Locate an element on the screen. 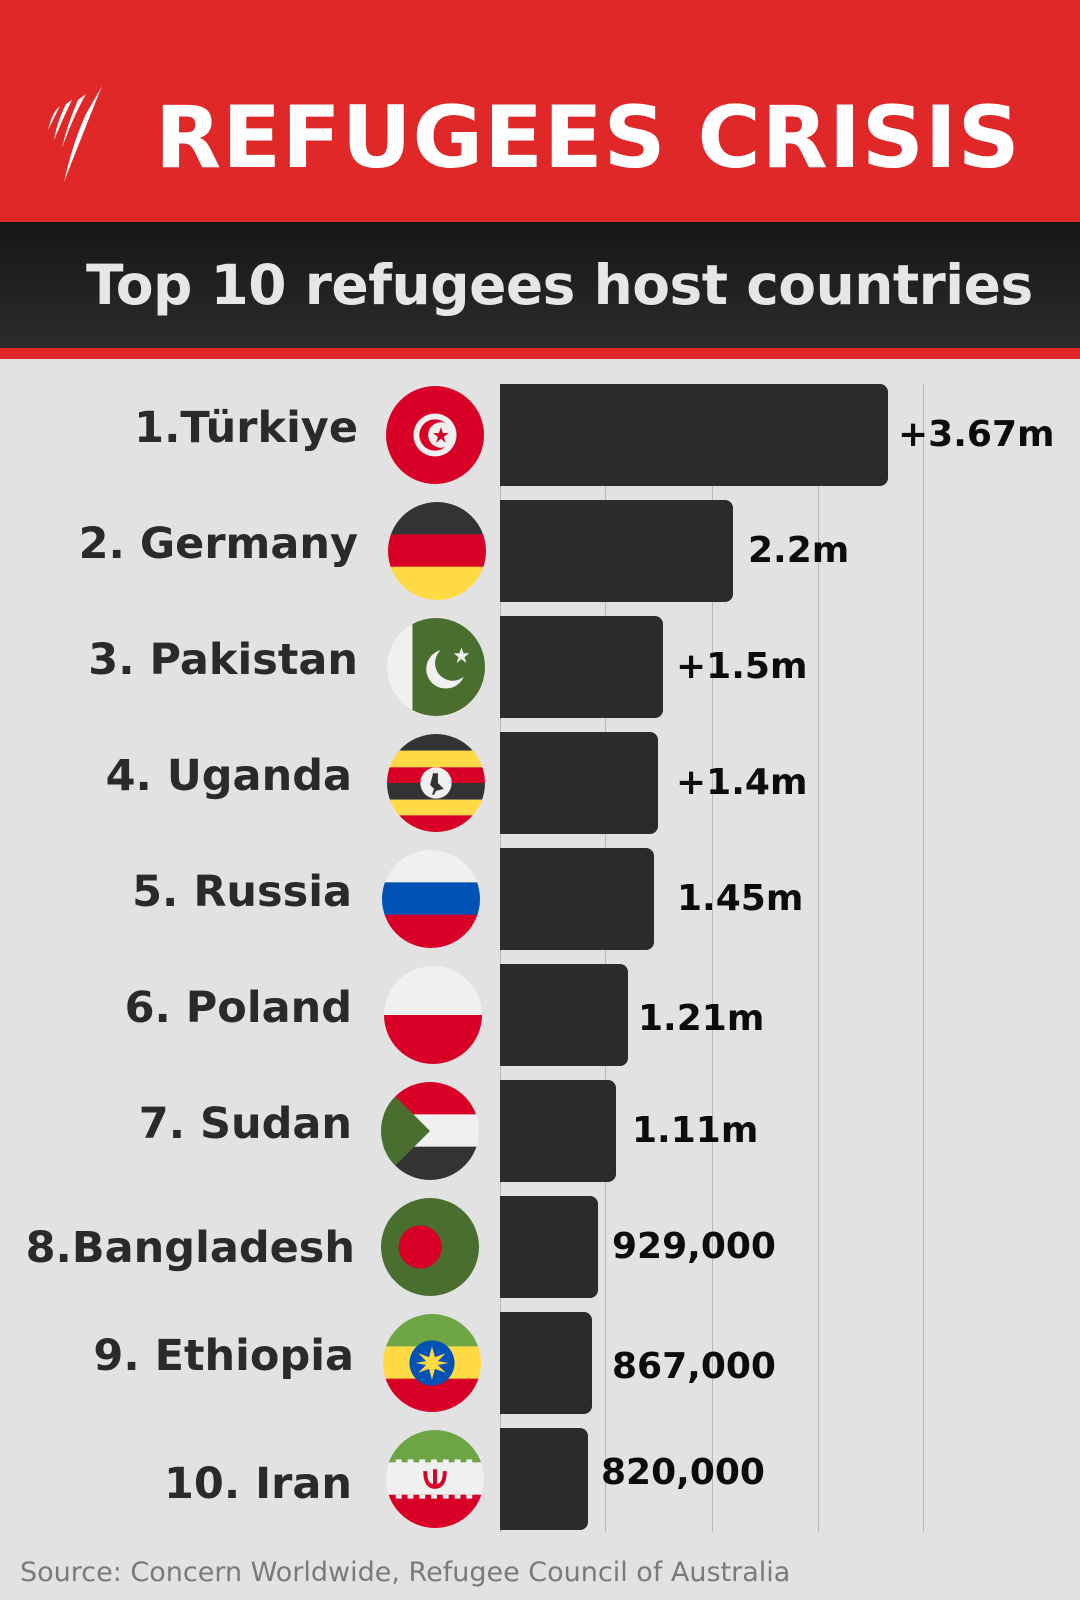  country-label: 10. Iran is located at coordinates (258, 1484).